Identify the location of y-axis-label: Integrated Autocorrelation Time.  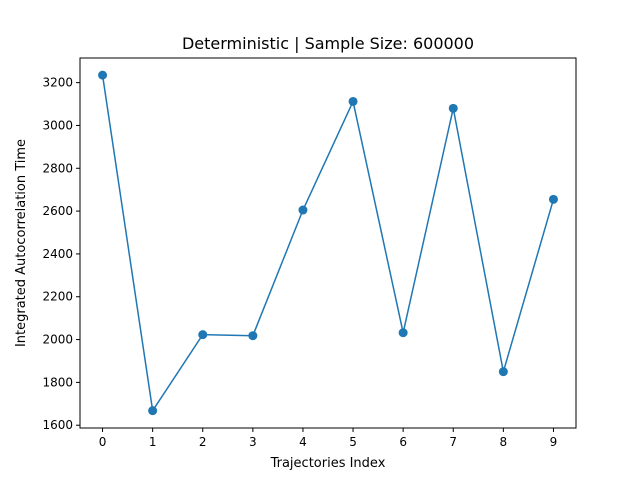
(21, 243).